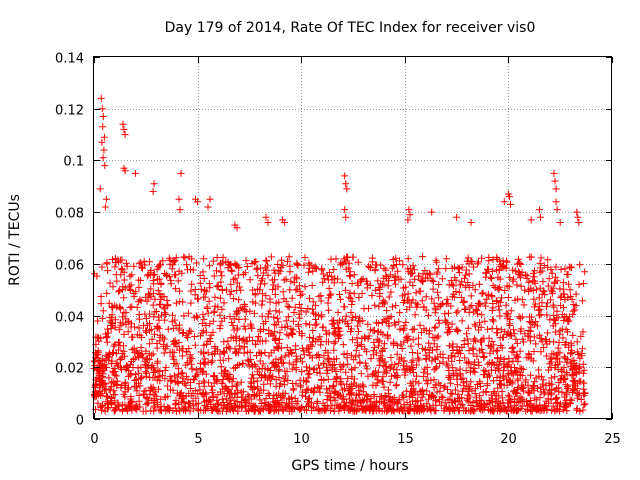  What do you see at coordinates (80, 421) in the screenshot?
I see `y-tick-label: 0` at bounding box center [80, 421].